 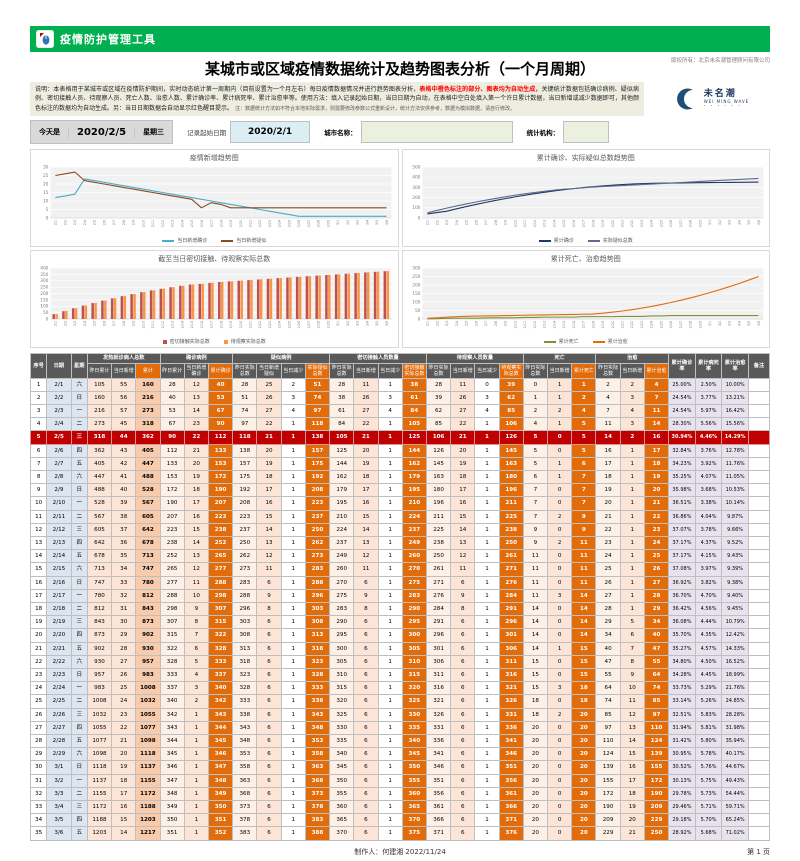 What do you see at coordinates (584, 780) in the screenshot?
I see `table-cell: 20` at bounding box center [584, 780].